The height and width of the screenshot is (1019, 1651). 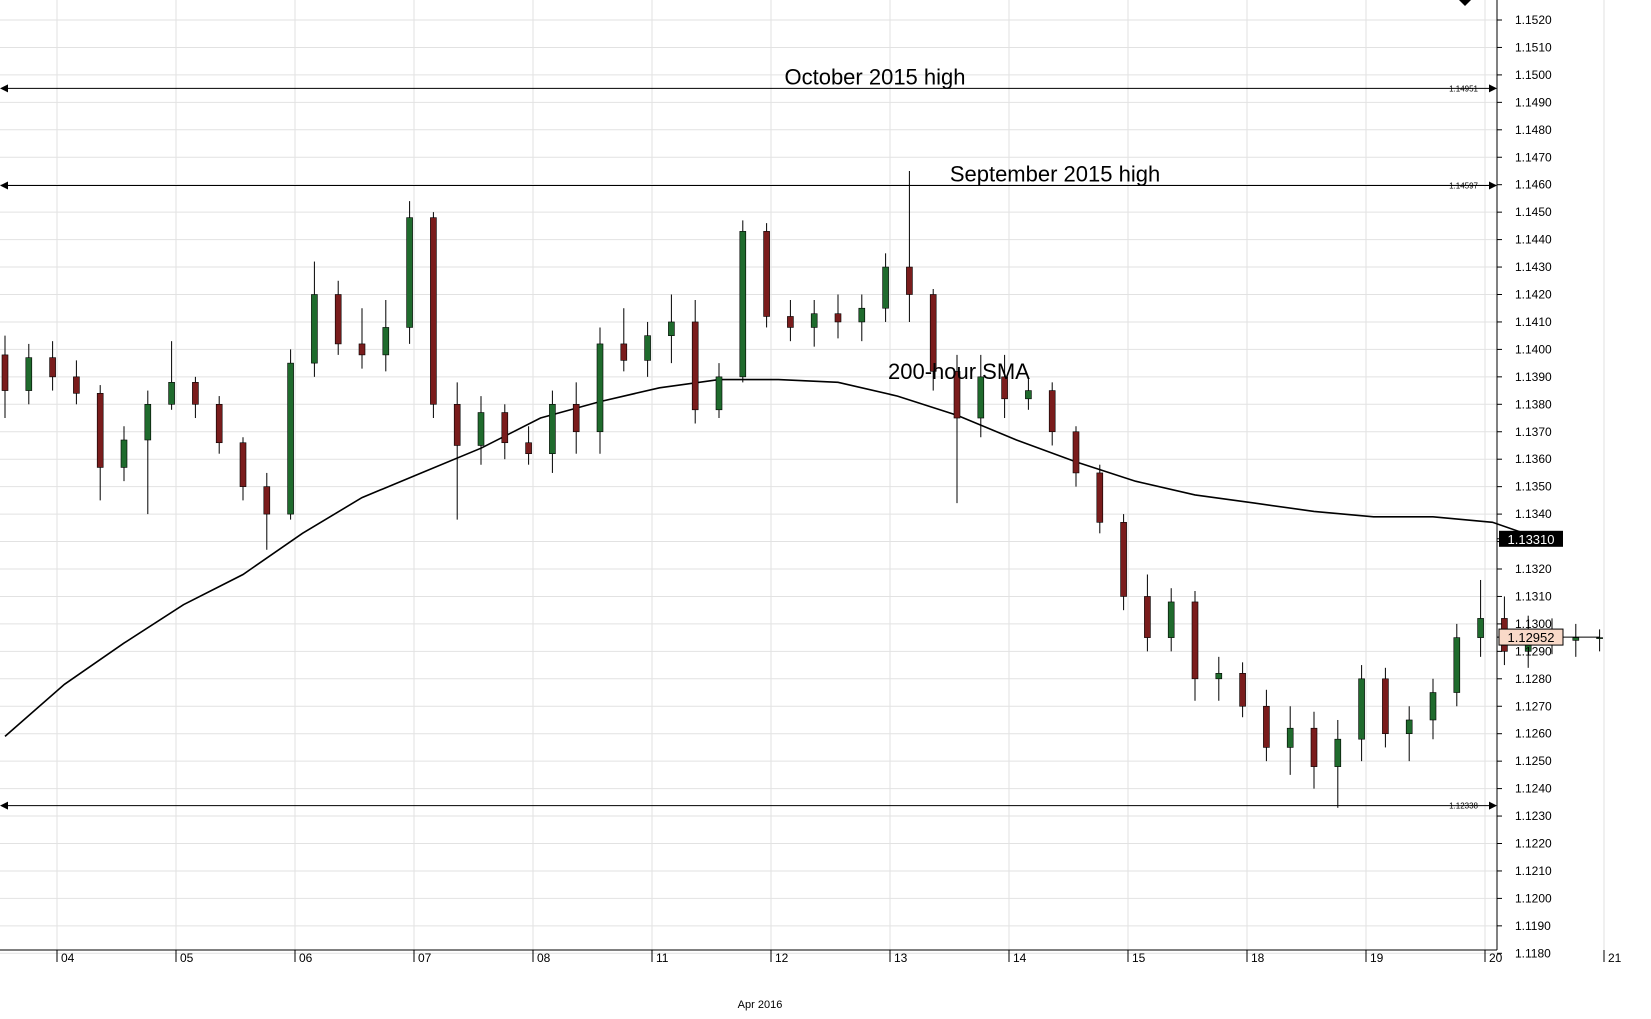 I want to click on x-tick-label: 11, so click(x=662, y=958).